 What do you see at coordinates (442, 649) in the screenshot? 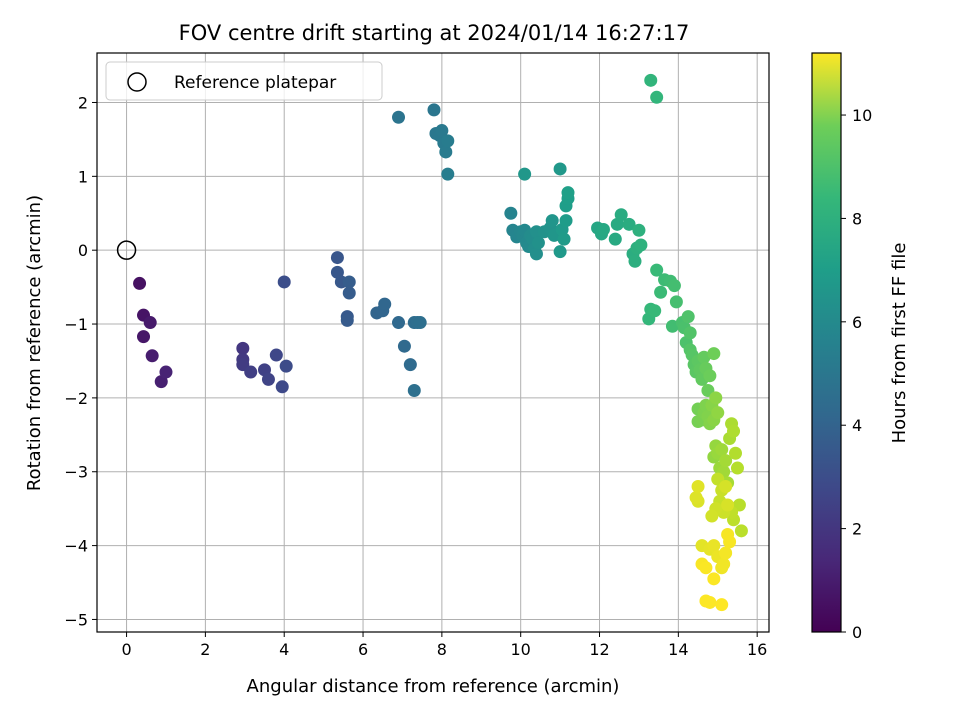
I see `x-tick-label: 8` at bounding box center [442, 649].